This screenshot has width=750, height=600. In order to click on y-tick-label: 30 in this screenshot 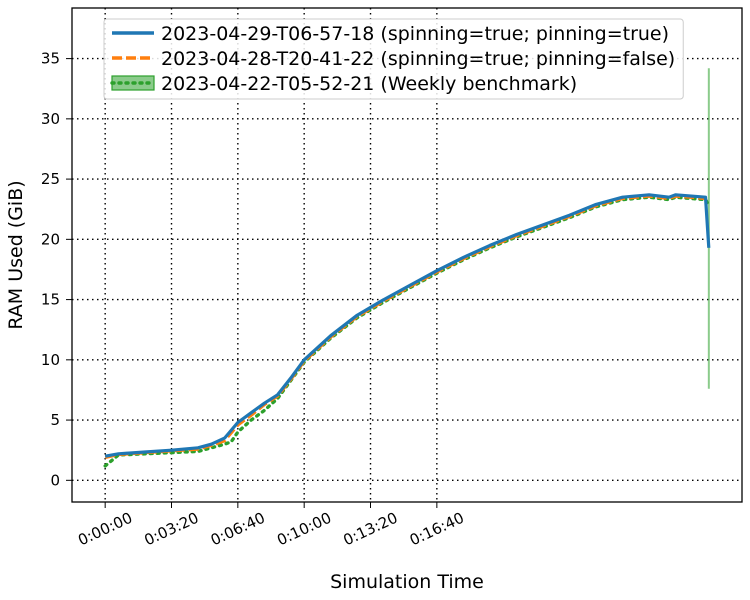, I will do `click(50, 119)`.